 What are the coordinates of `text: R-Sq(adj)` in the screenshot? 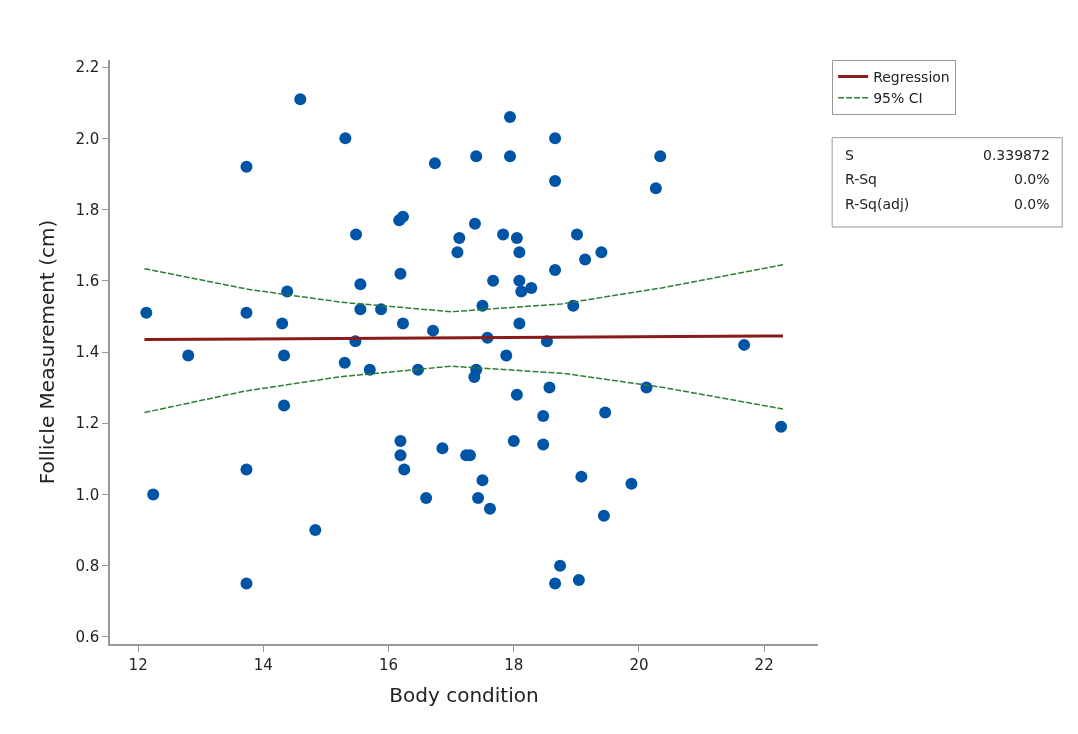 It's located at (877, 204).